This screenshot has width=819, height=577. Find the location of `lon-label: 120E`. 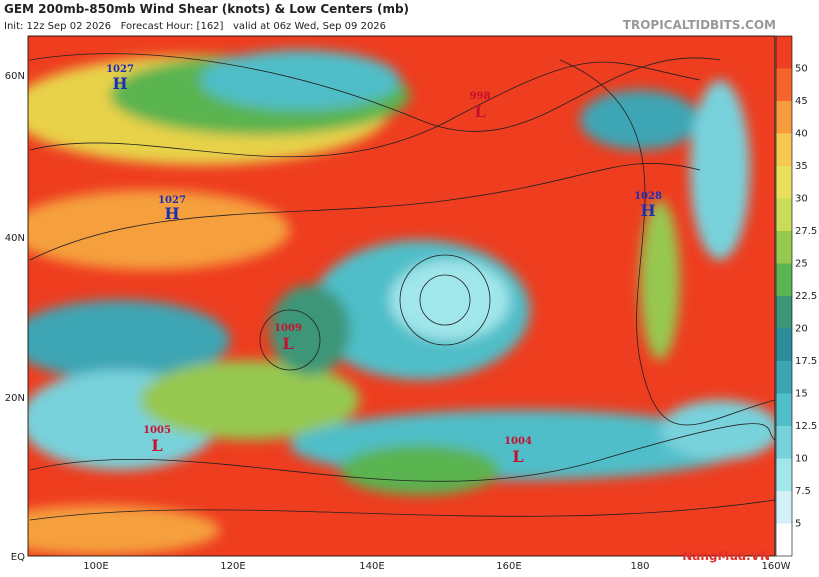

lon-label: 120E is located at coordinates (232, 566).